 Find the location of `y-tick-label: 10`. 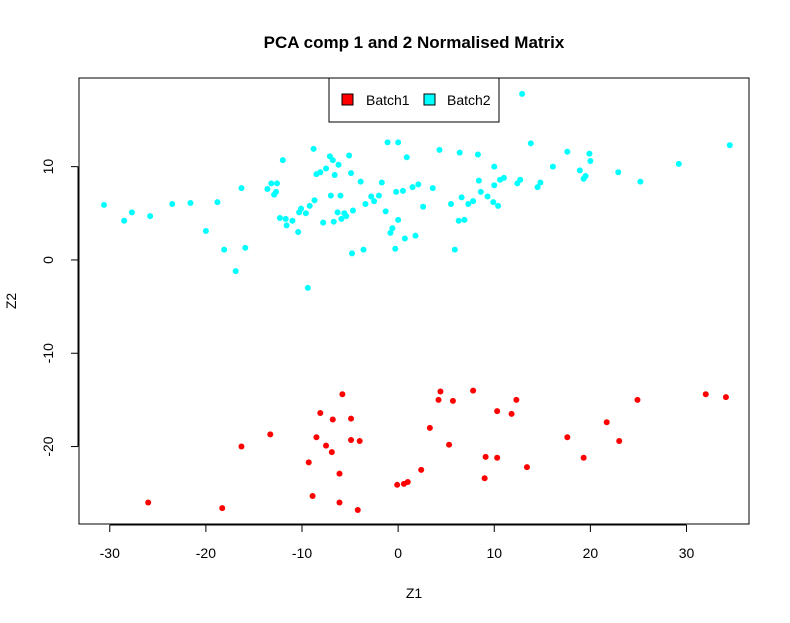

y-tick-label: 10 is located at coordinates (48, 167).